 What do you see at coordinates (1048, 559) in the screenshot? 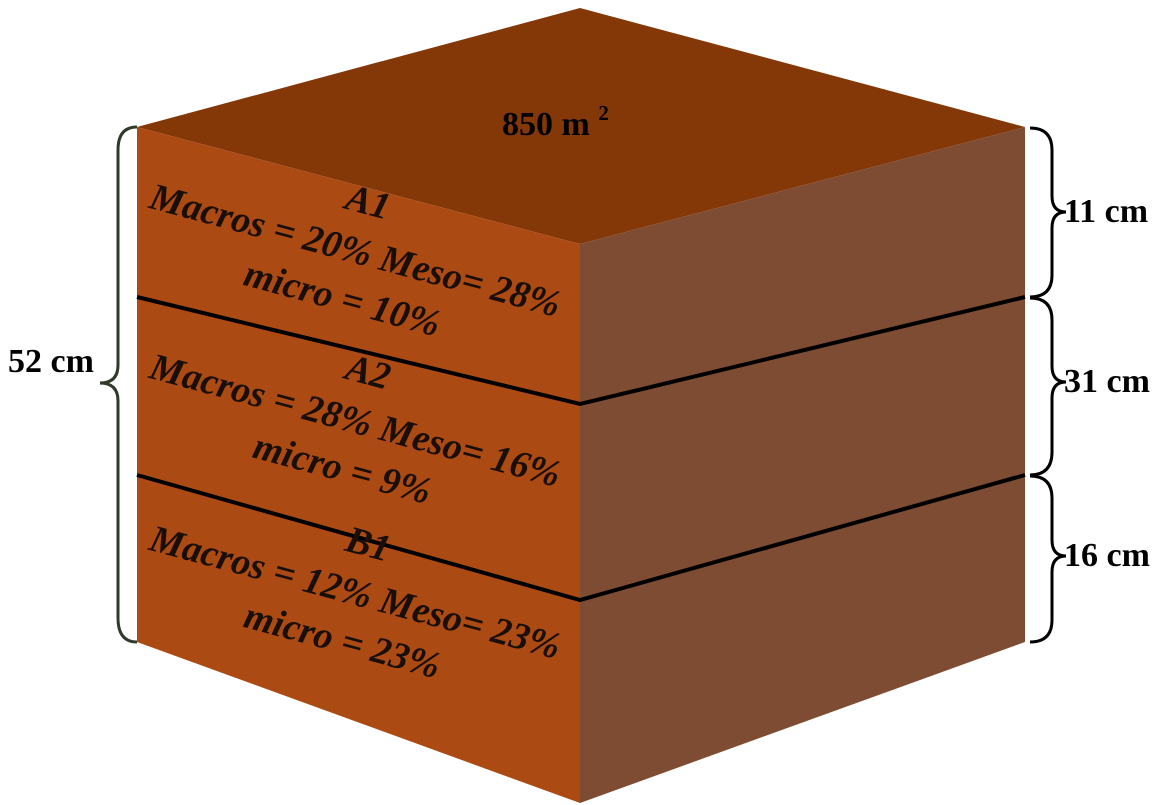
I see `layer-b1-thickness-brace` at bounding box center [1048, 559].